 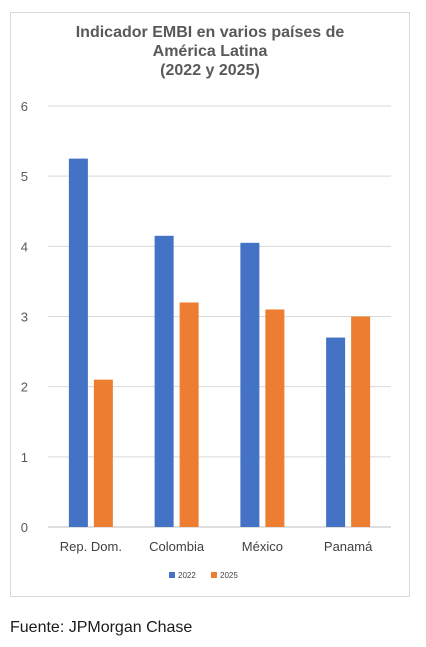 I want to click on x-tick-label-0: Rep. Dom., so click(x=91, y=546).